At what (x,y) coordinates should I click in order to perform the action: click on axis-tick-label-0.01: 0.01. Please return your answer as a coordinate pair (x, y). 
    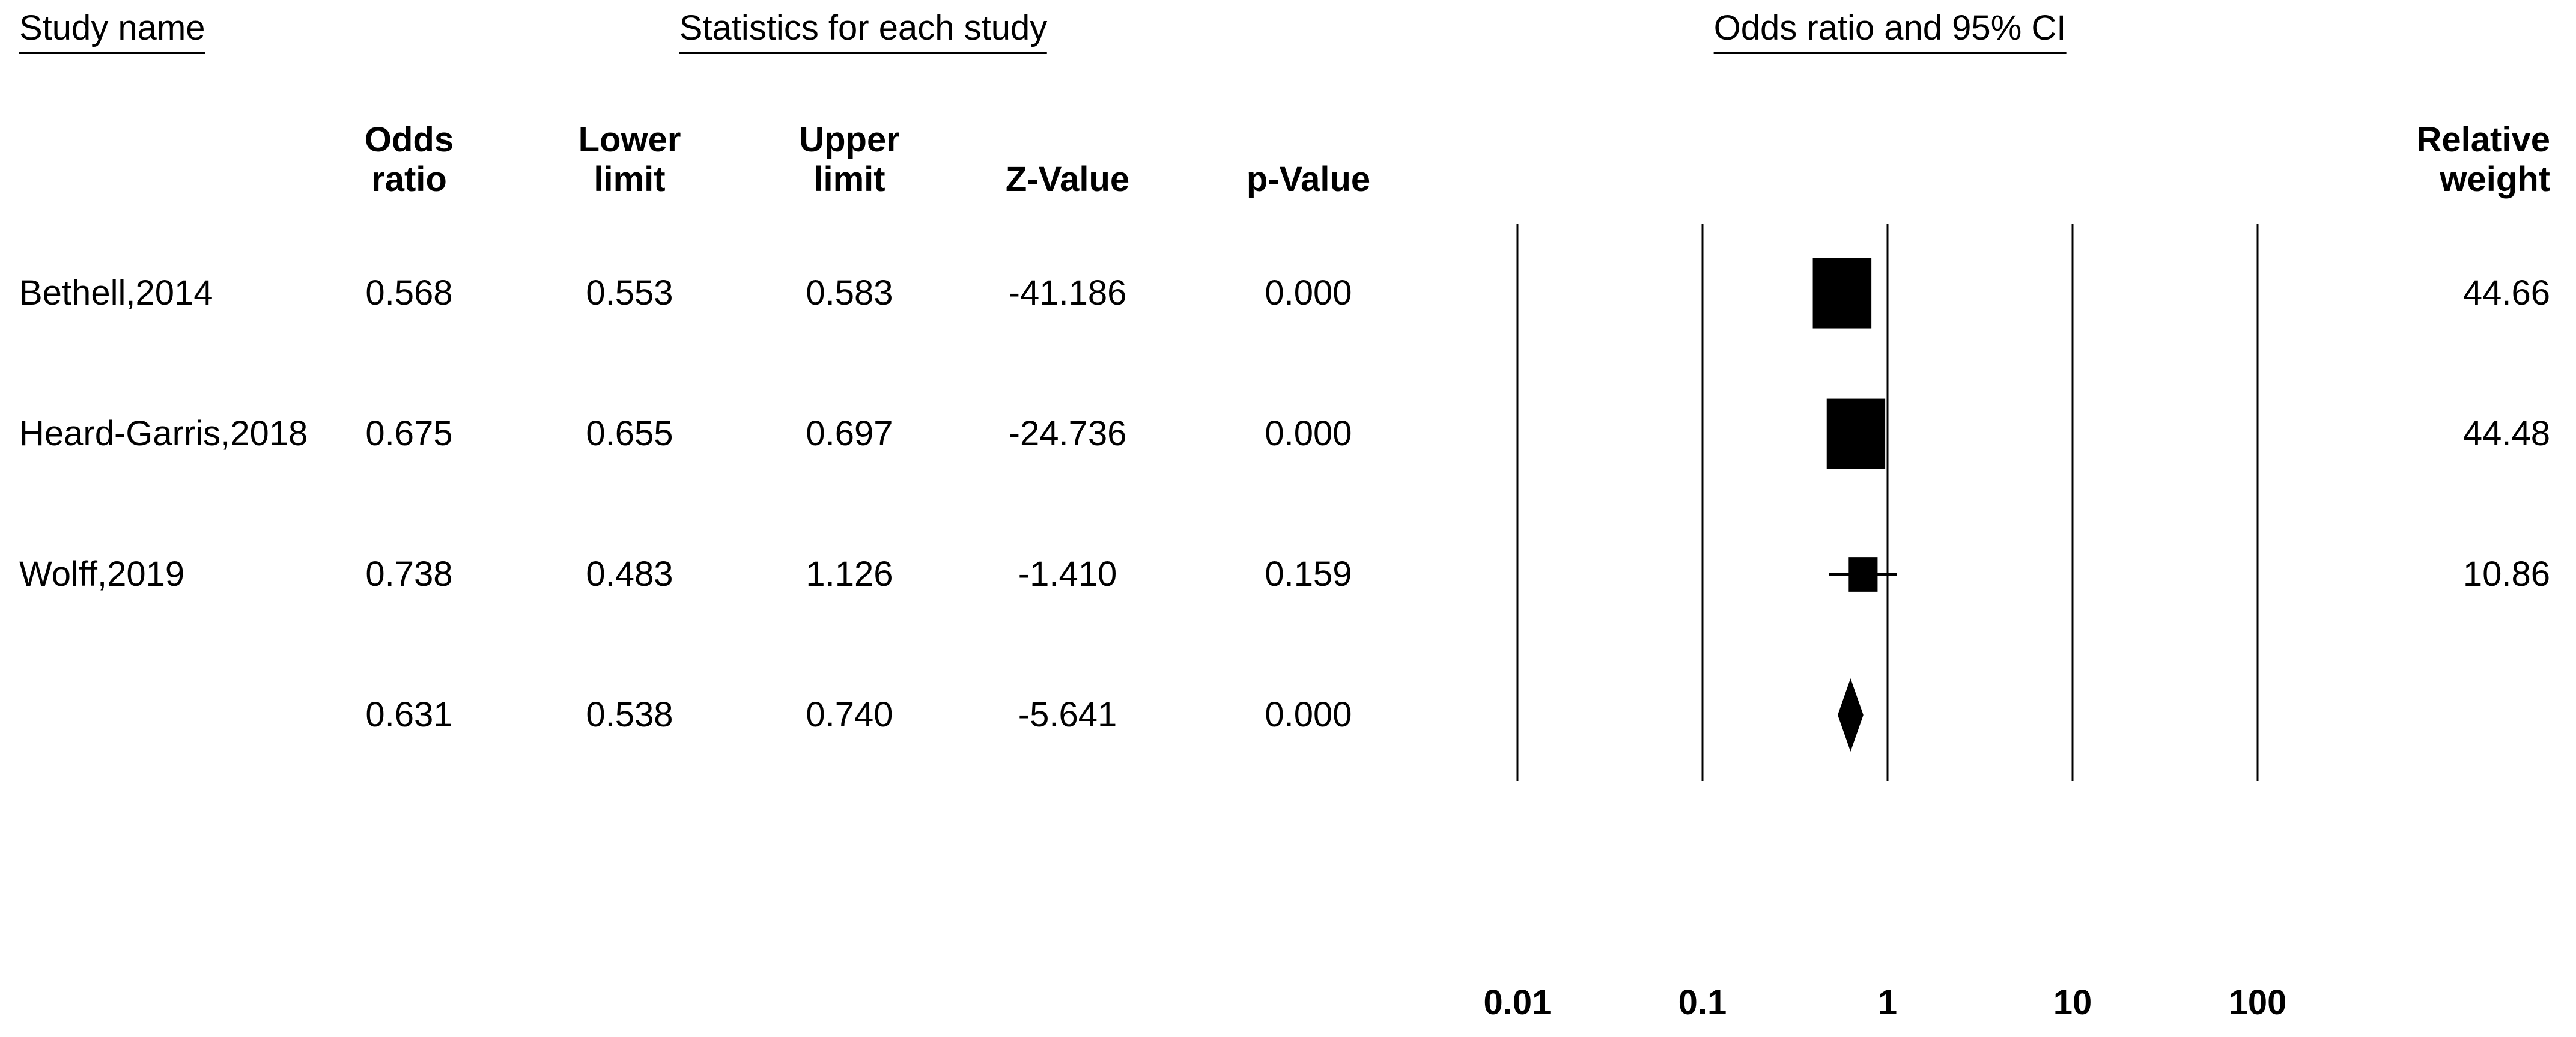
    Looking at the image, I should click on (1517, 1002).